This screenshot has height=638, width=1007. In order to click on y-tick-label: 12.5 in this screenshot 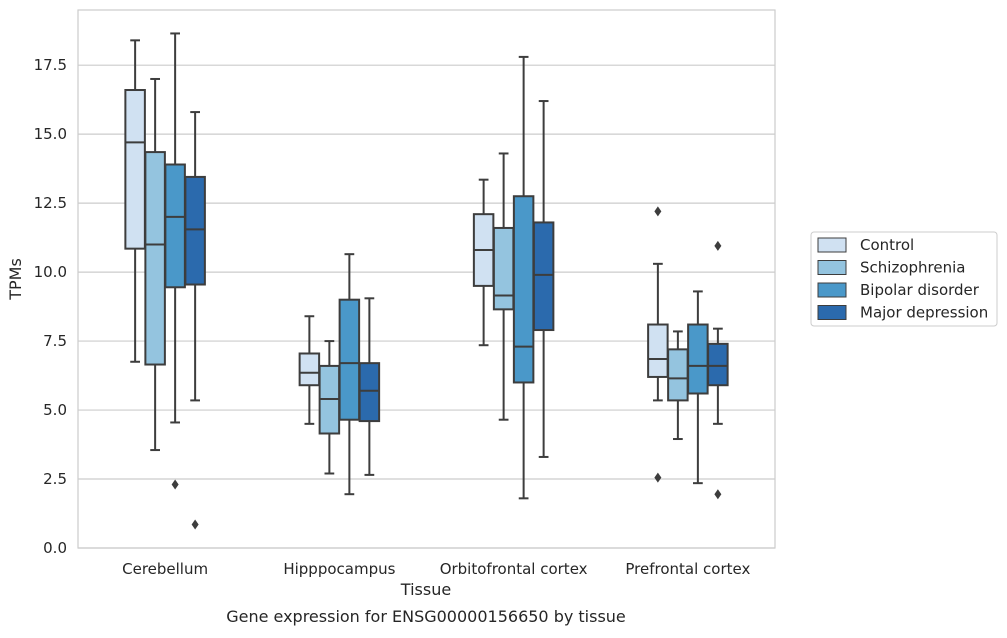, I will do `click(50, 203)`.